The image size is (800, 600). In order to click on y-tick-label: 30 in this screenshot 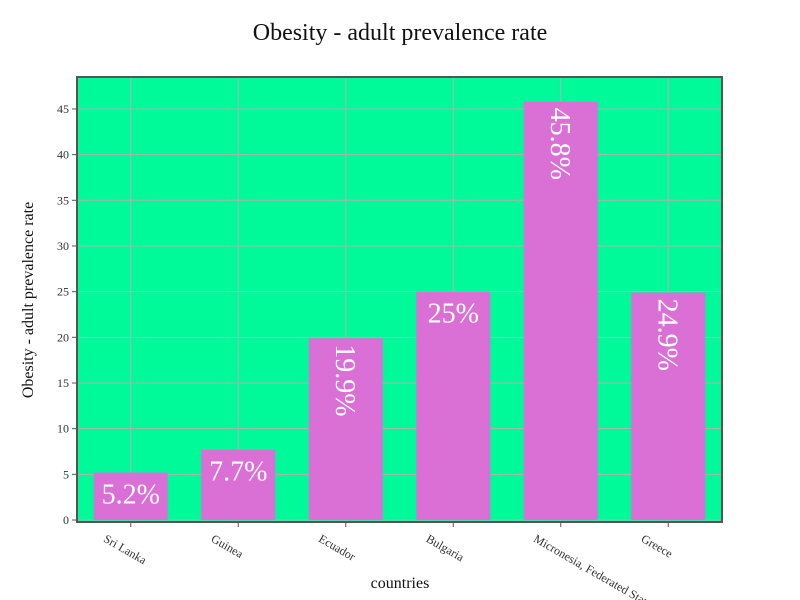, I will do `click(63, 246)`.